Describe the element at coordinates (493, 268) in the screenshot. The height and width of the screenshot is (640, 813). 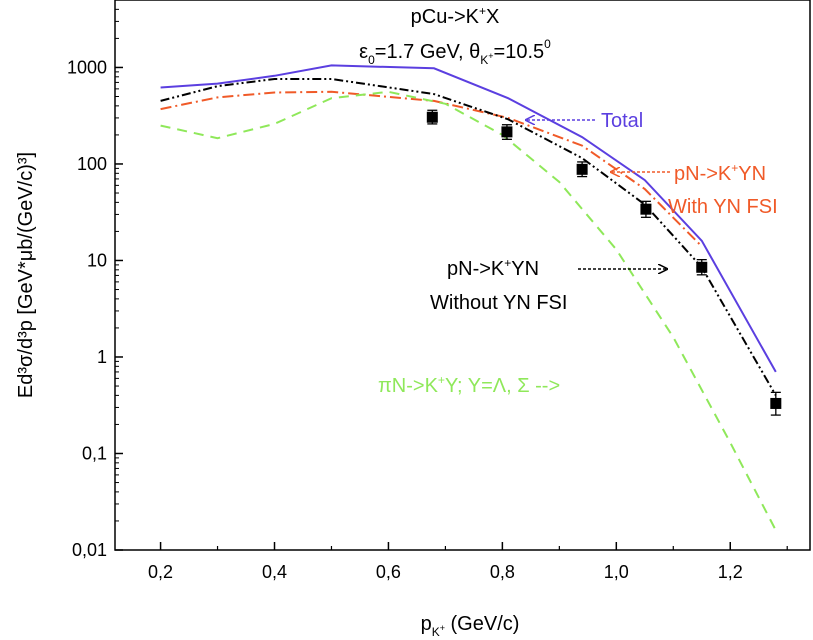
I see `annotation-without-fsi-line1: pN->K+YN` at that location.